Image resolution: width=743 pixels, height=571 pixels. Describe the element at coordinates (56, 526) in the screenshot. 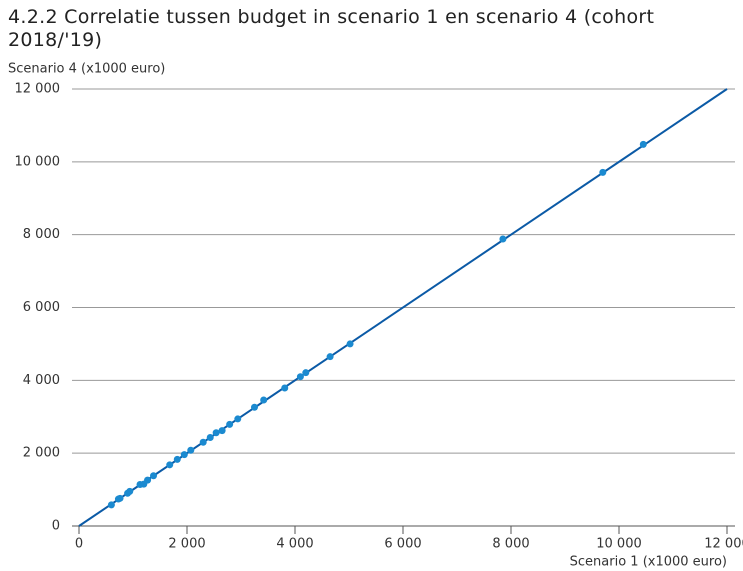

I see `y-tick-label: 0` at that location.